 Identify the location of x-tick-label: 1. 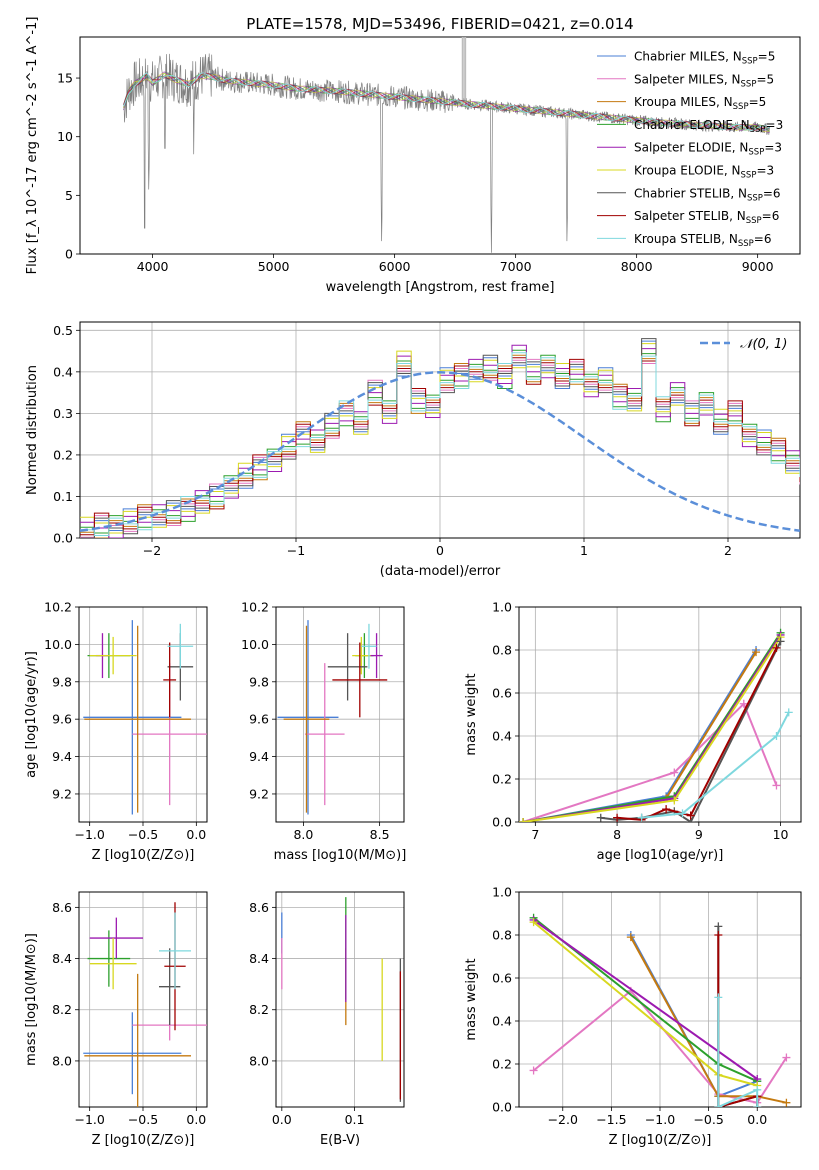
(584, 550).